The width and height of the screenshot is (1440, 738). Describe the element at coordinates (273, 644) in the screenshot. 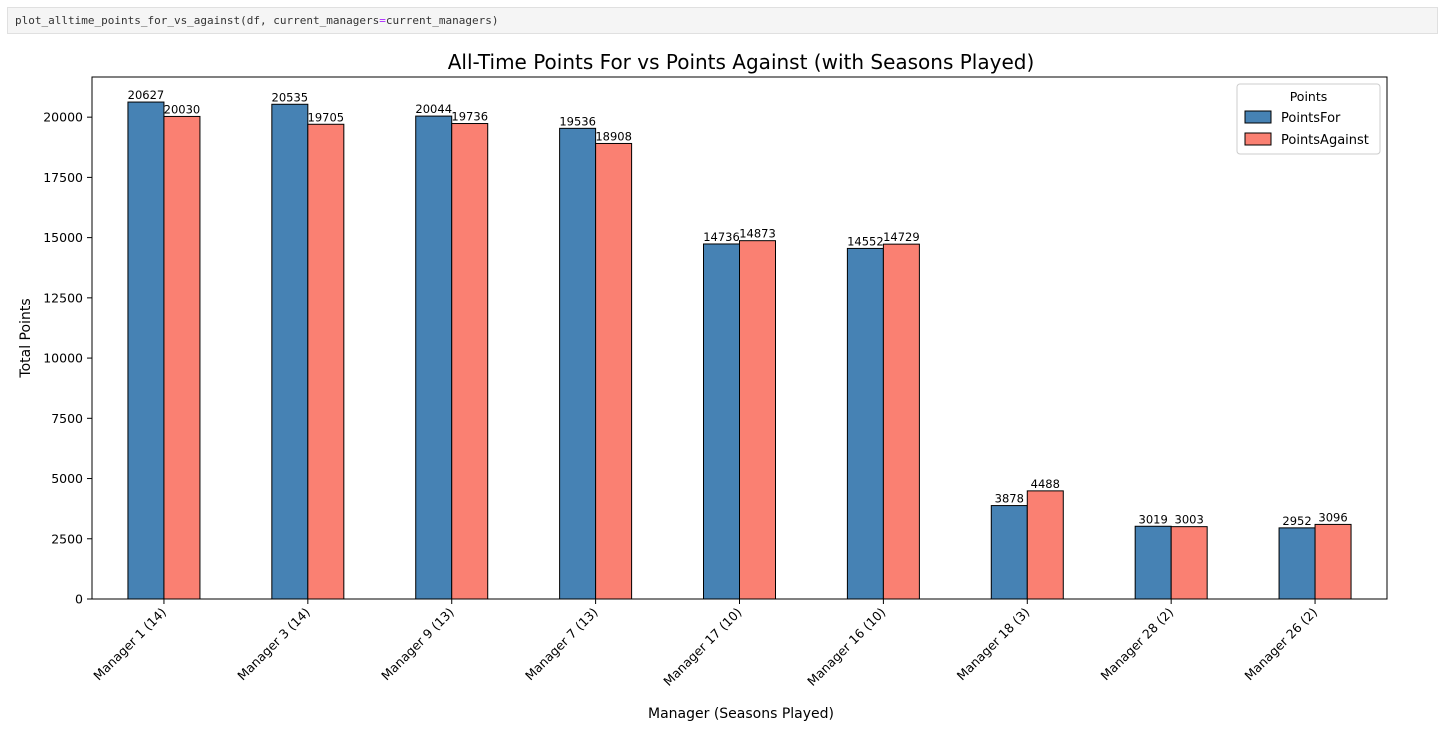

I see `x-tick-label-1: Manager 3 (14)` at that location.